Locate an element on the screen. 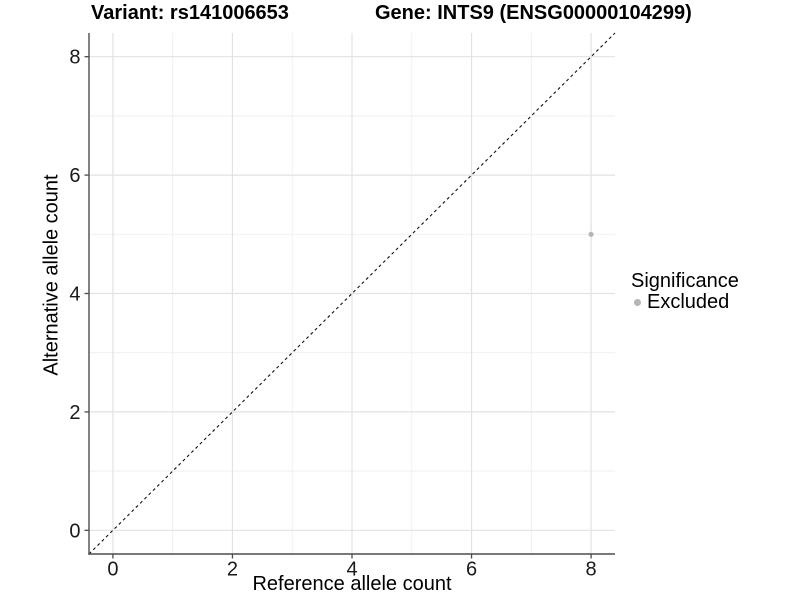 The image size is (800, 600). y-tick-label: 0 is located at coordinates (74, 531).